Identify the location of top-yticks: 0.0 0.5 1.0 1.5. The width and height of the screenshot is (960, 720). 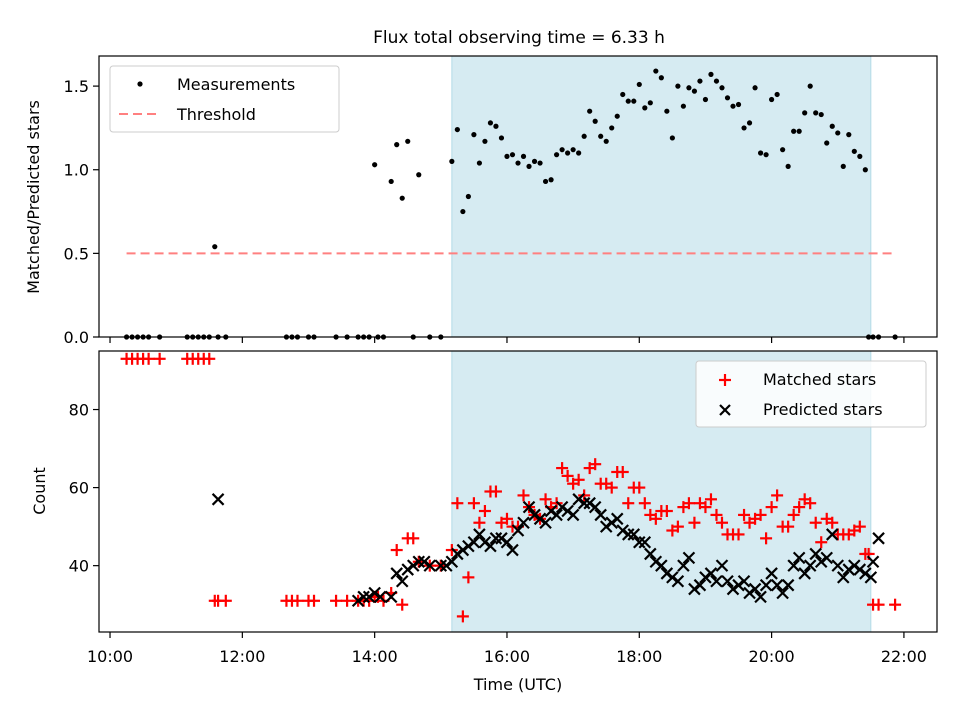
(81, 212).